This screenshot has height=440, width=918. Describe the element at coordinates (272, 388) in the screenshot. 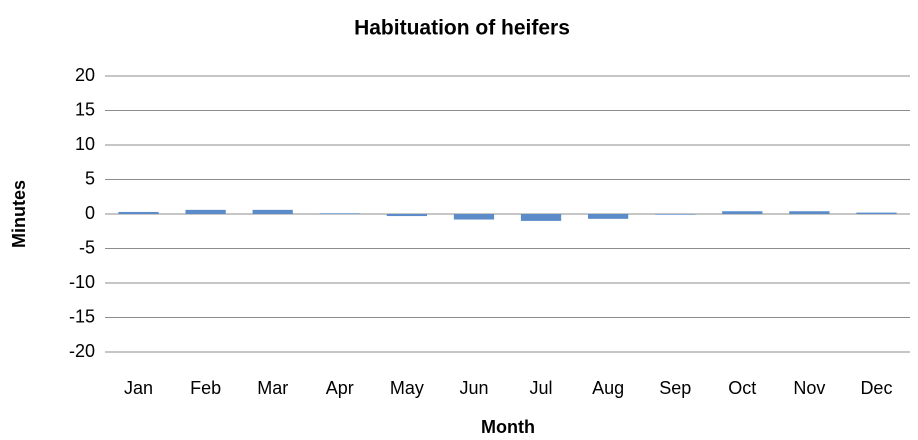

I see `x-tick-label: Mar` at that location.